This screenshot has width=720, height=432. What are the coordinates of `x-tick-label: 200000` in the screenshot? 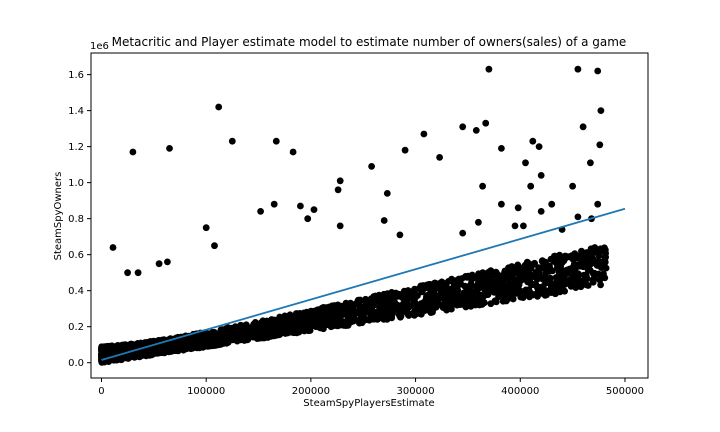 It's located at (311, 391).